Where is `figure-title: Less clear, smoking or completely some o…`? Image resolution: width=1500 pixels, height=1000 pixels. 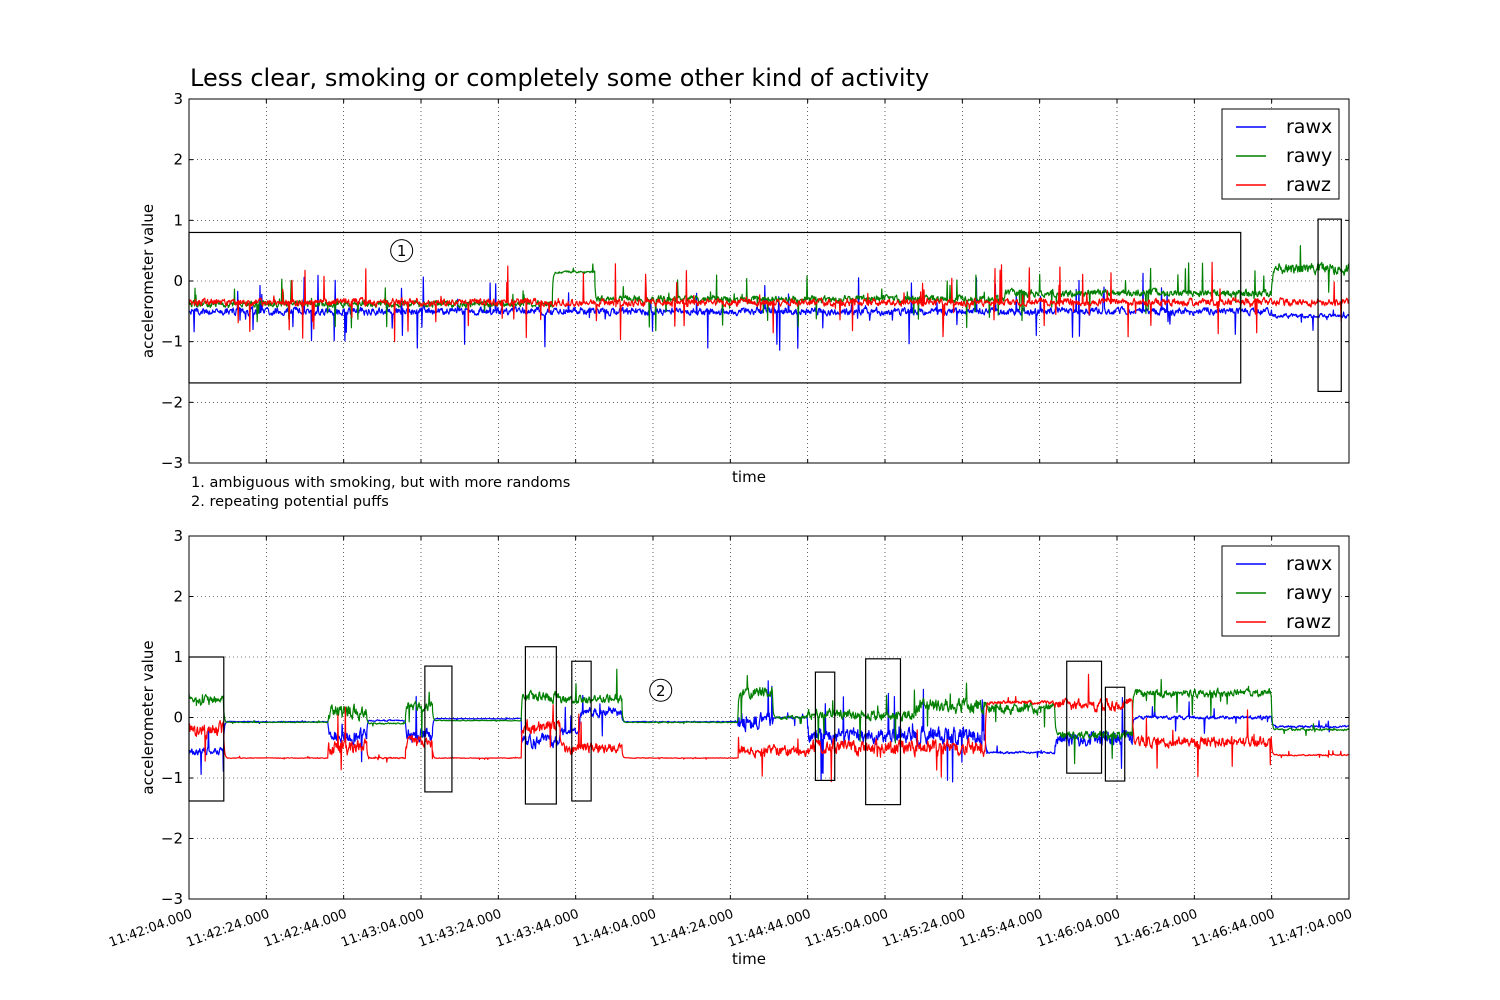 figure-title: Less clear, smoking or completely some o… is located at coordinates (559, 78).